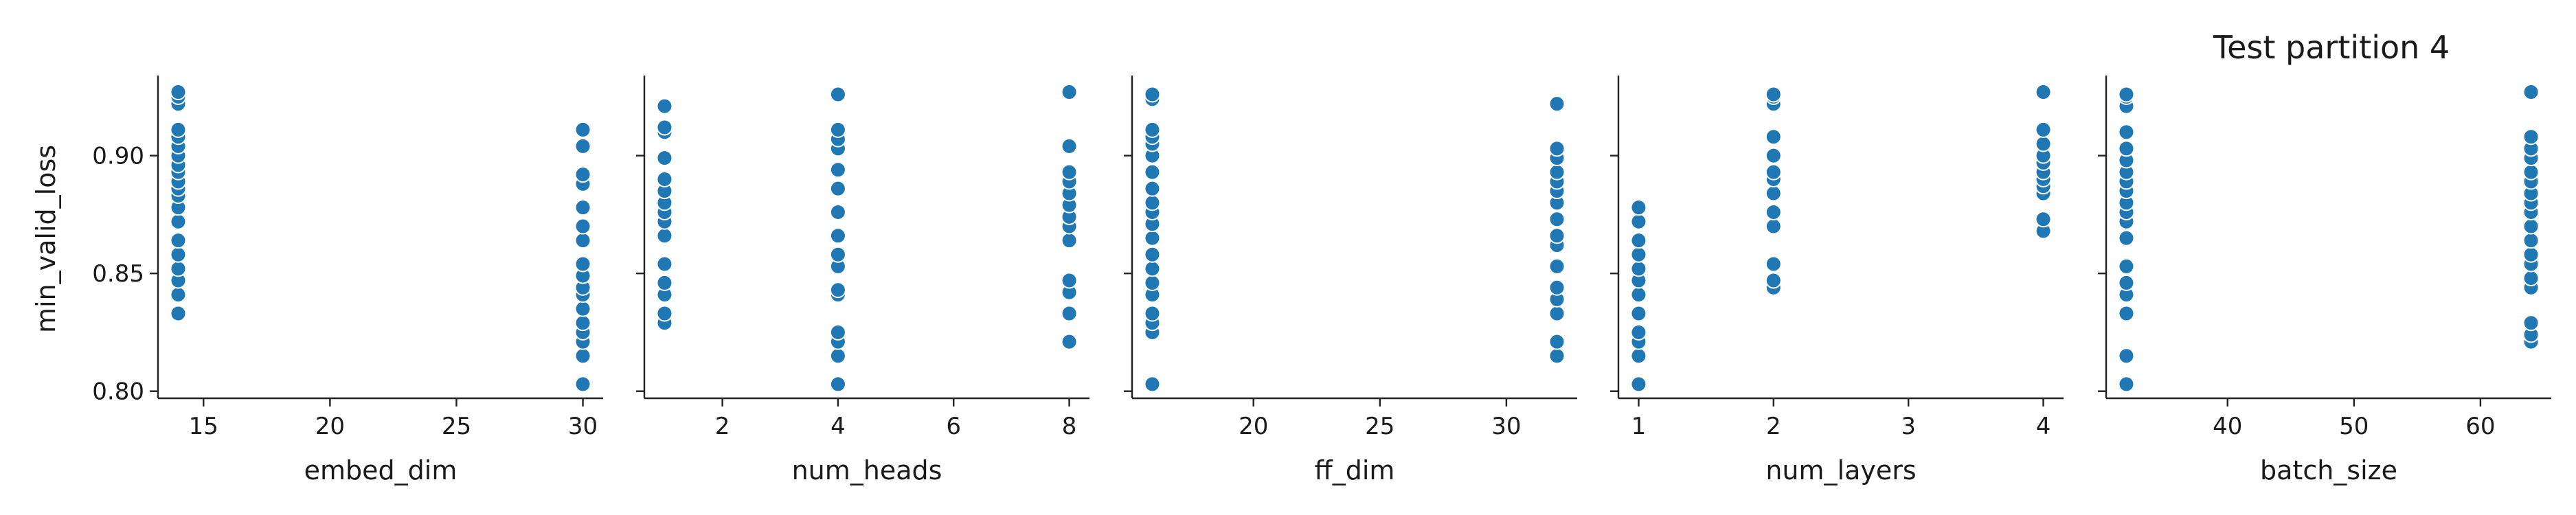  I want to click on x-tick-label: 8, so click(1069, 426).